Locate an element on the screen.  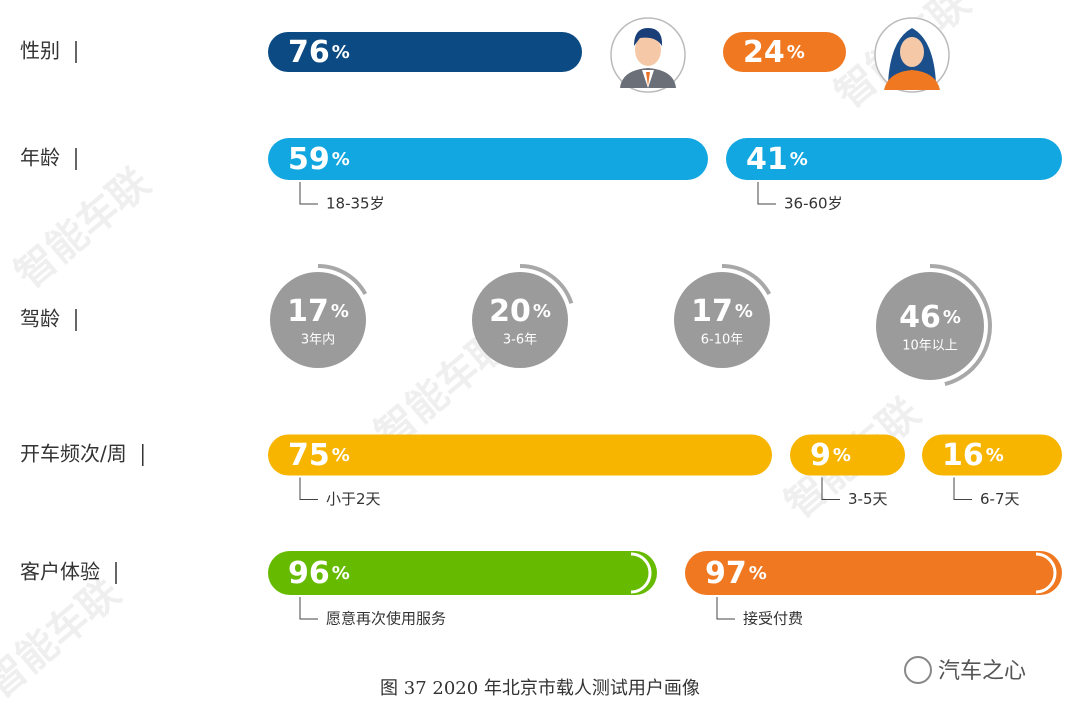
value-label: 75% is located at coordinates (319, 455).